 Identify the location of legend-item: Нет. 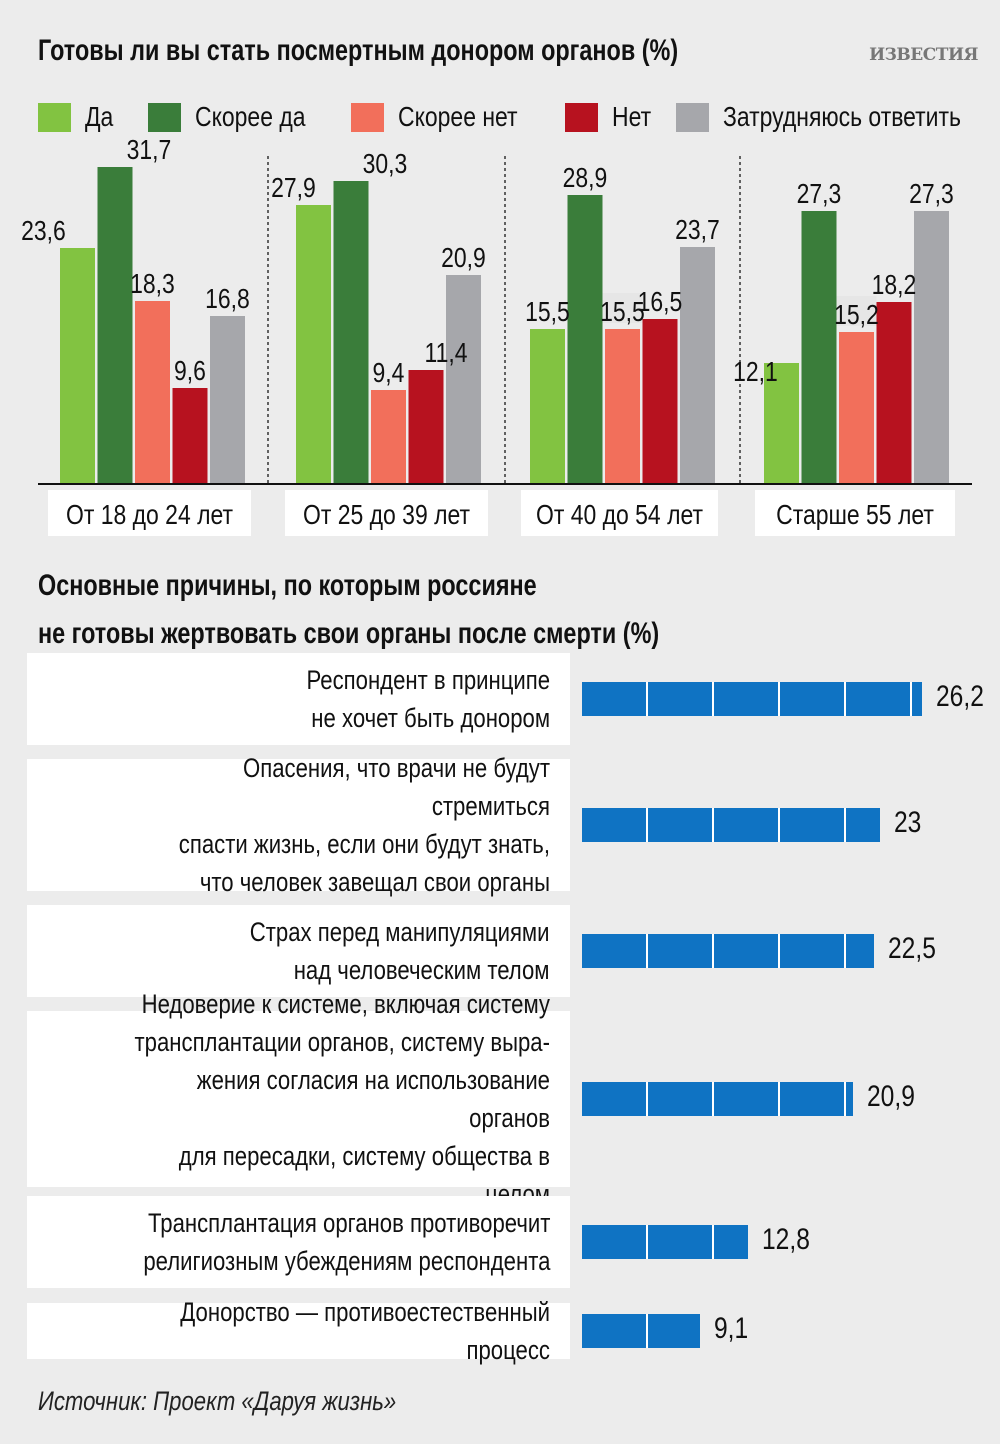
(612, 117).